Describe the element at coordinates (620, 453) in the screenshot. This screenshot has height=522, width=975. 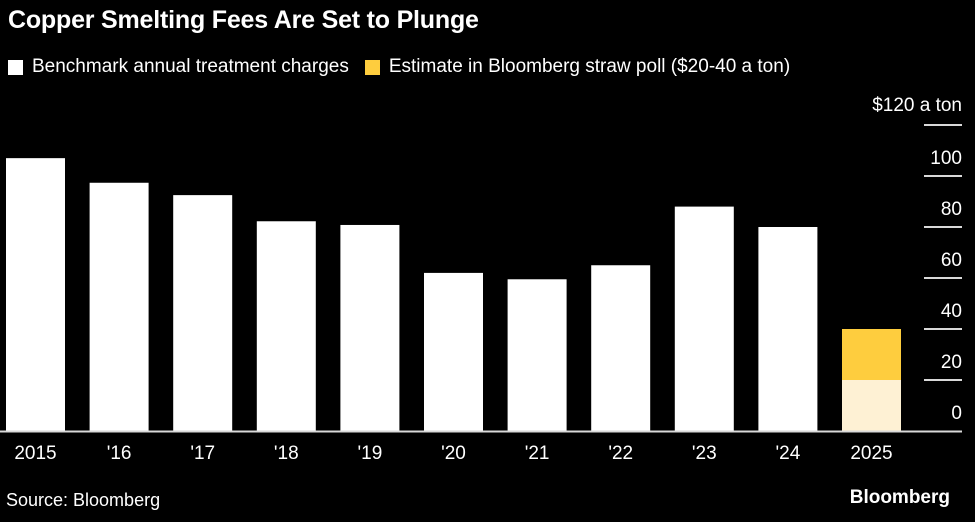
I see `x-tick-label: '22` at that location.